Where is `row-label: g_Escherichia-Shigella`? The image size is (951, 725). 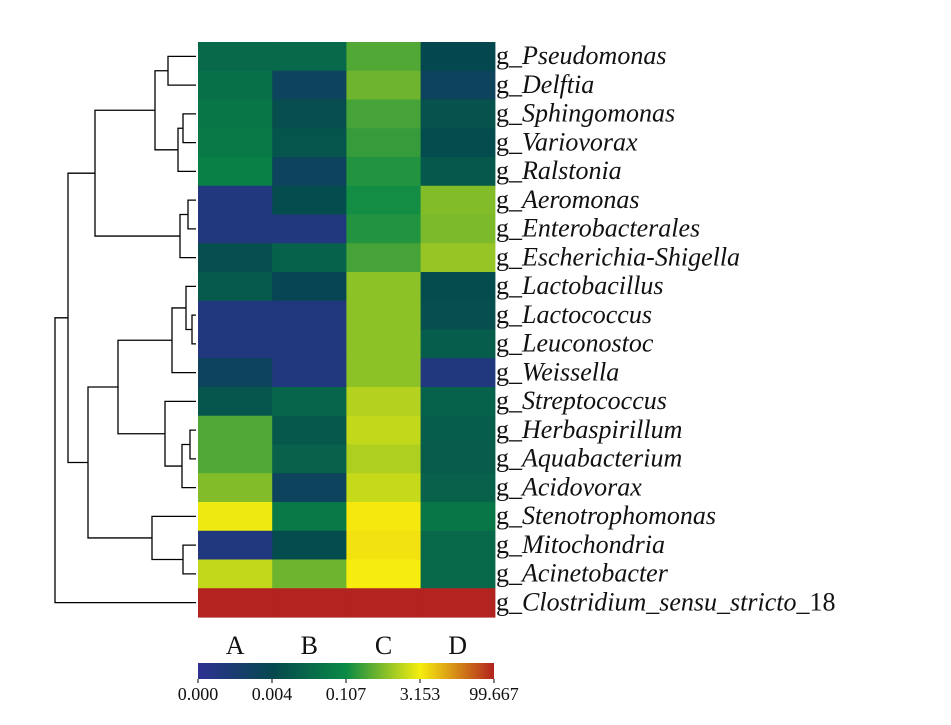 row-label: g_Escherichia-Shigella is located at coordinates (618, 256).